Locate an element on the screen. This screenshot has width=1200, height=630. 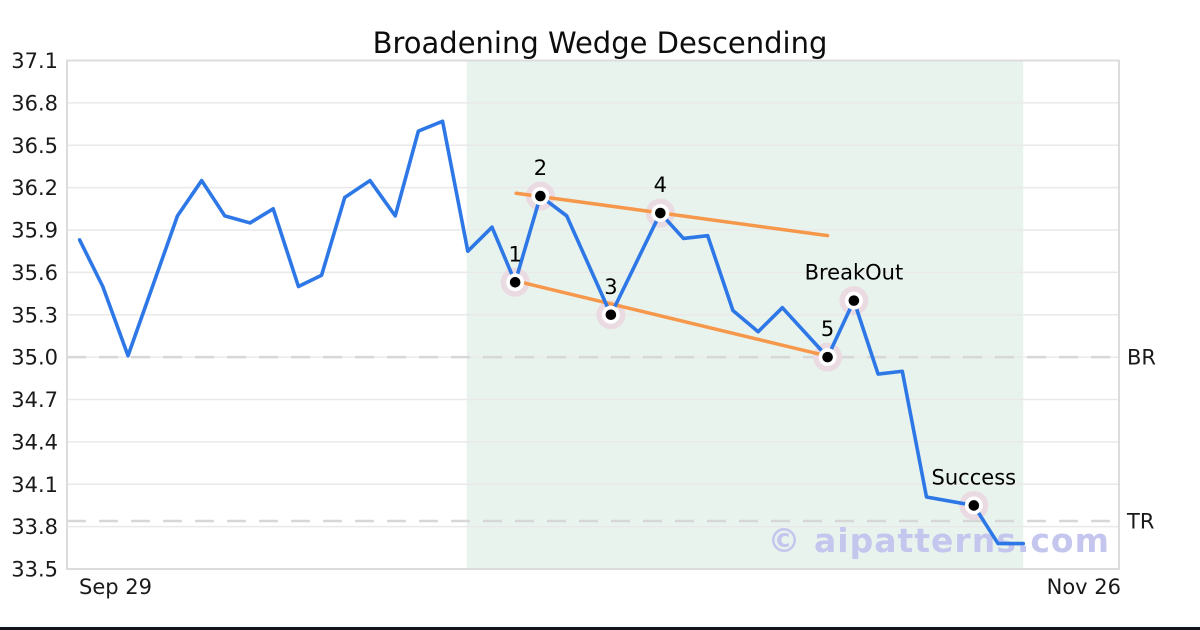
y-tick-label: 34.4 is located at coordinates (34, 442).